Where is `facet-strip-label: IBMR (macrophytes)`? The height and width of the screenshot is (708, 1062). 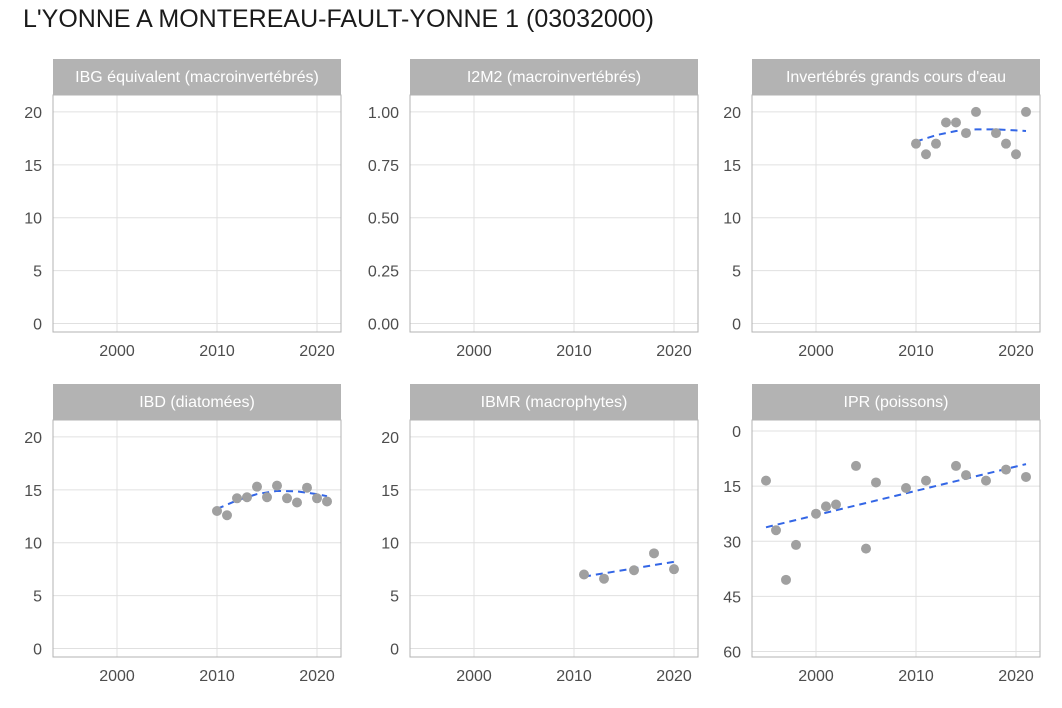 facet-strip-label: IBMR (macrophytes) is located at coordinates (554, 402).